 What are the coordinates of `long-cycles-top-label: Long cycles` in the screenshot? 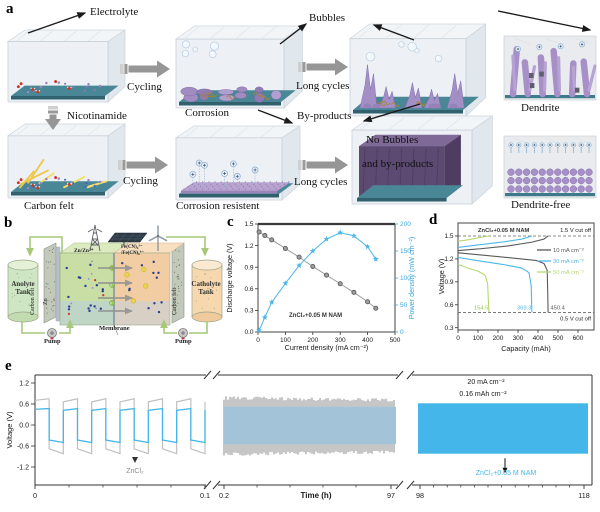 It's located at (323, 86).